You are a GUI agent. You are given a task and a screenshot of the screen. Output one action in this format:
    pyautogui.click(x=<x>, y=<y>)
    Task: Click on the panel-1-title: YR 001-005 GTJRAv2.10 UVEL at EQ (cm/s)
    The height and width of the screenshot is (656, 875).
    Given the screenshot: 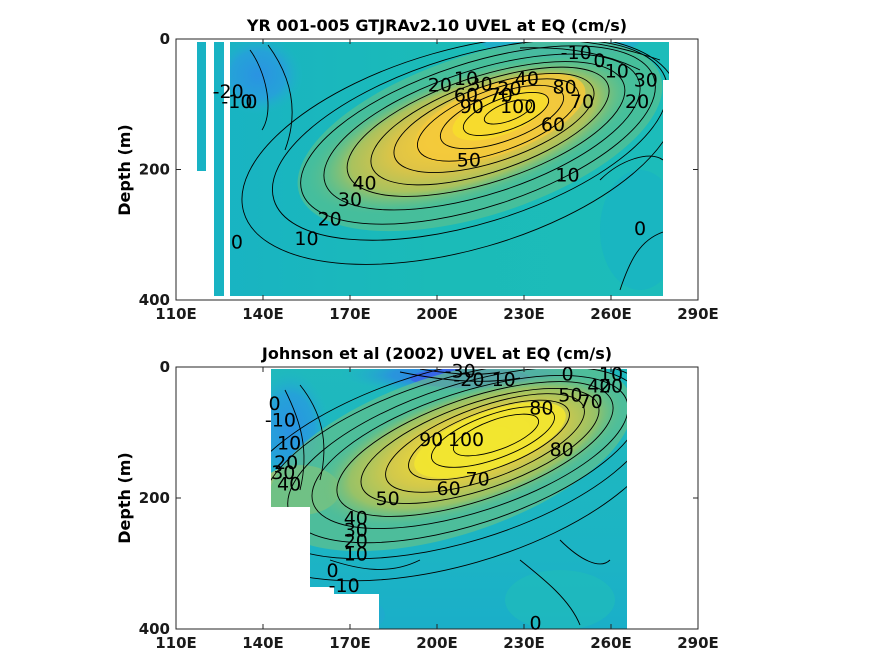 What is the action you would take?
    pyautogui.click(x=436, y=25)
    